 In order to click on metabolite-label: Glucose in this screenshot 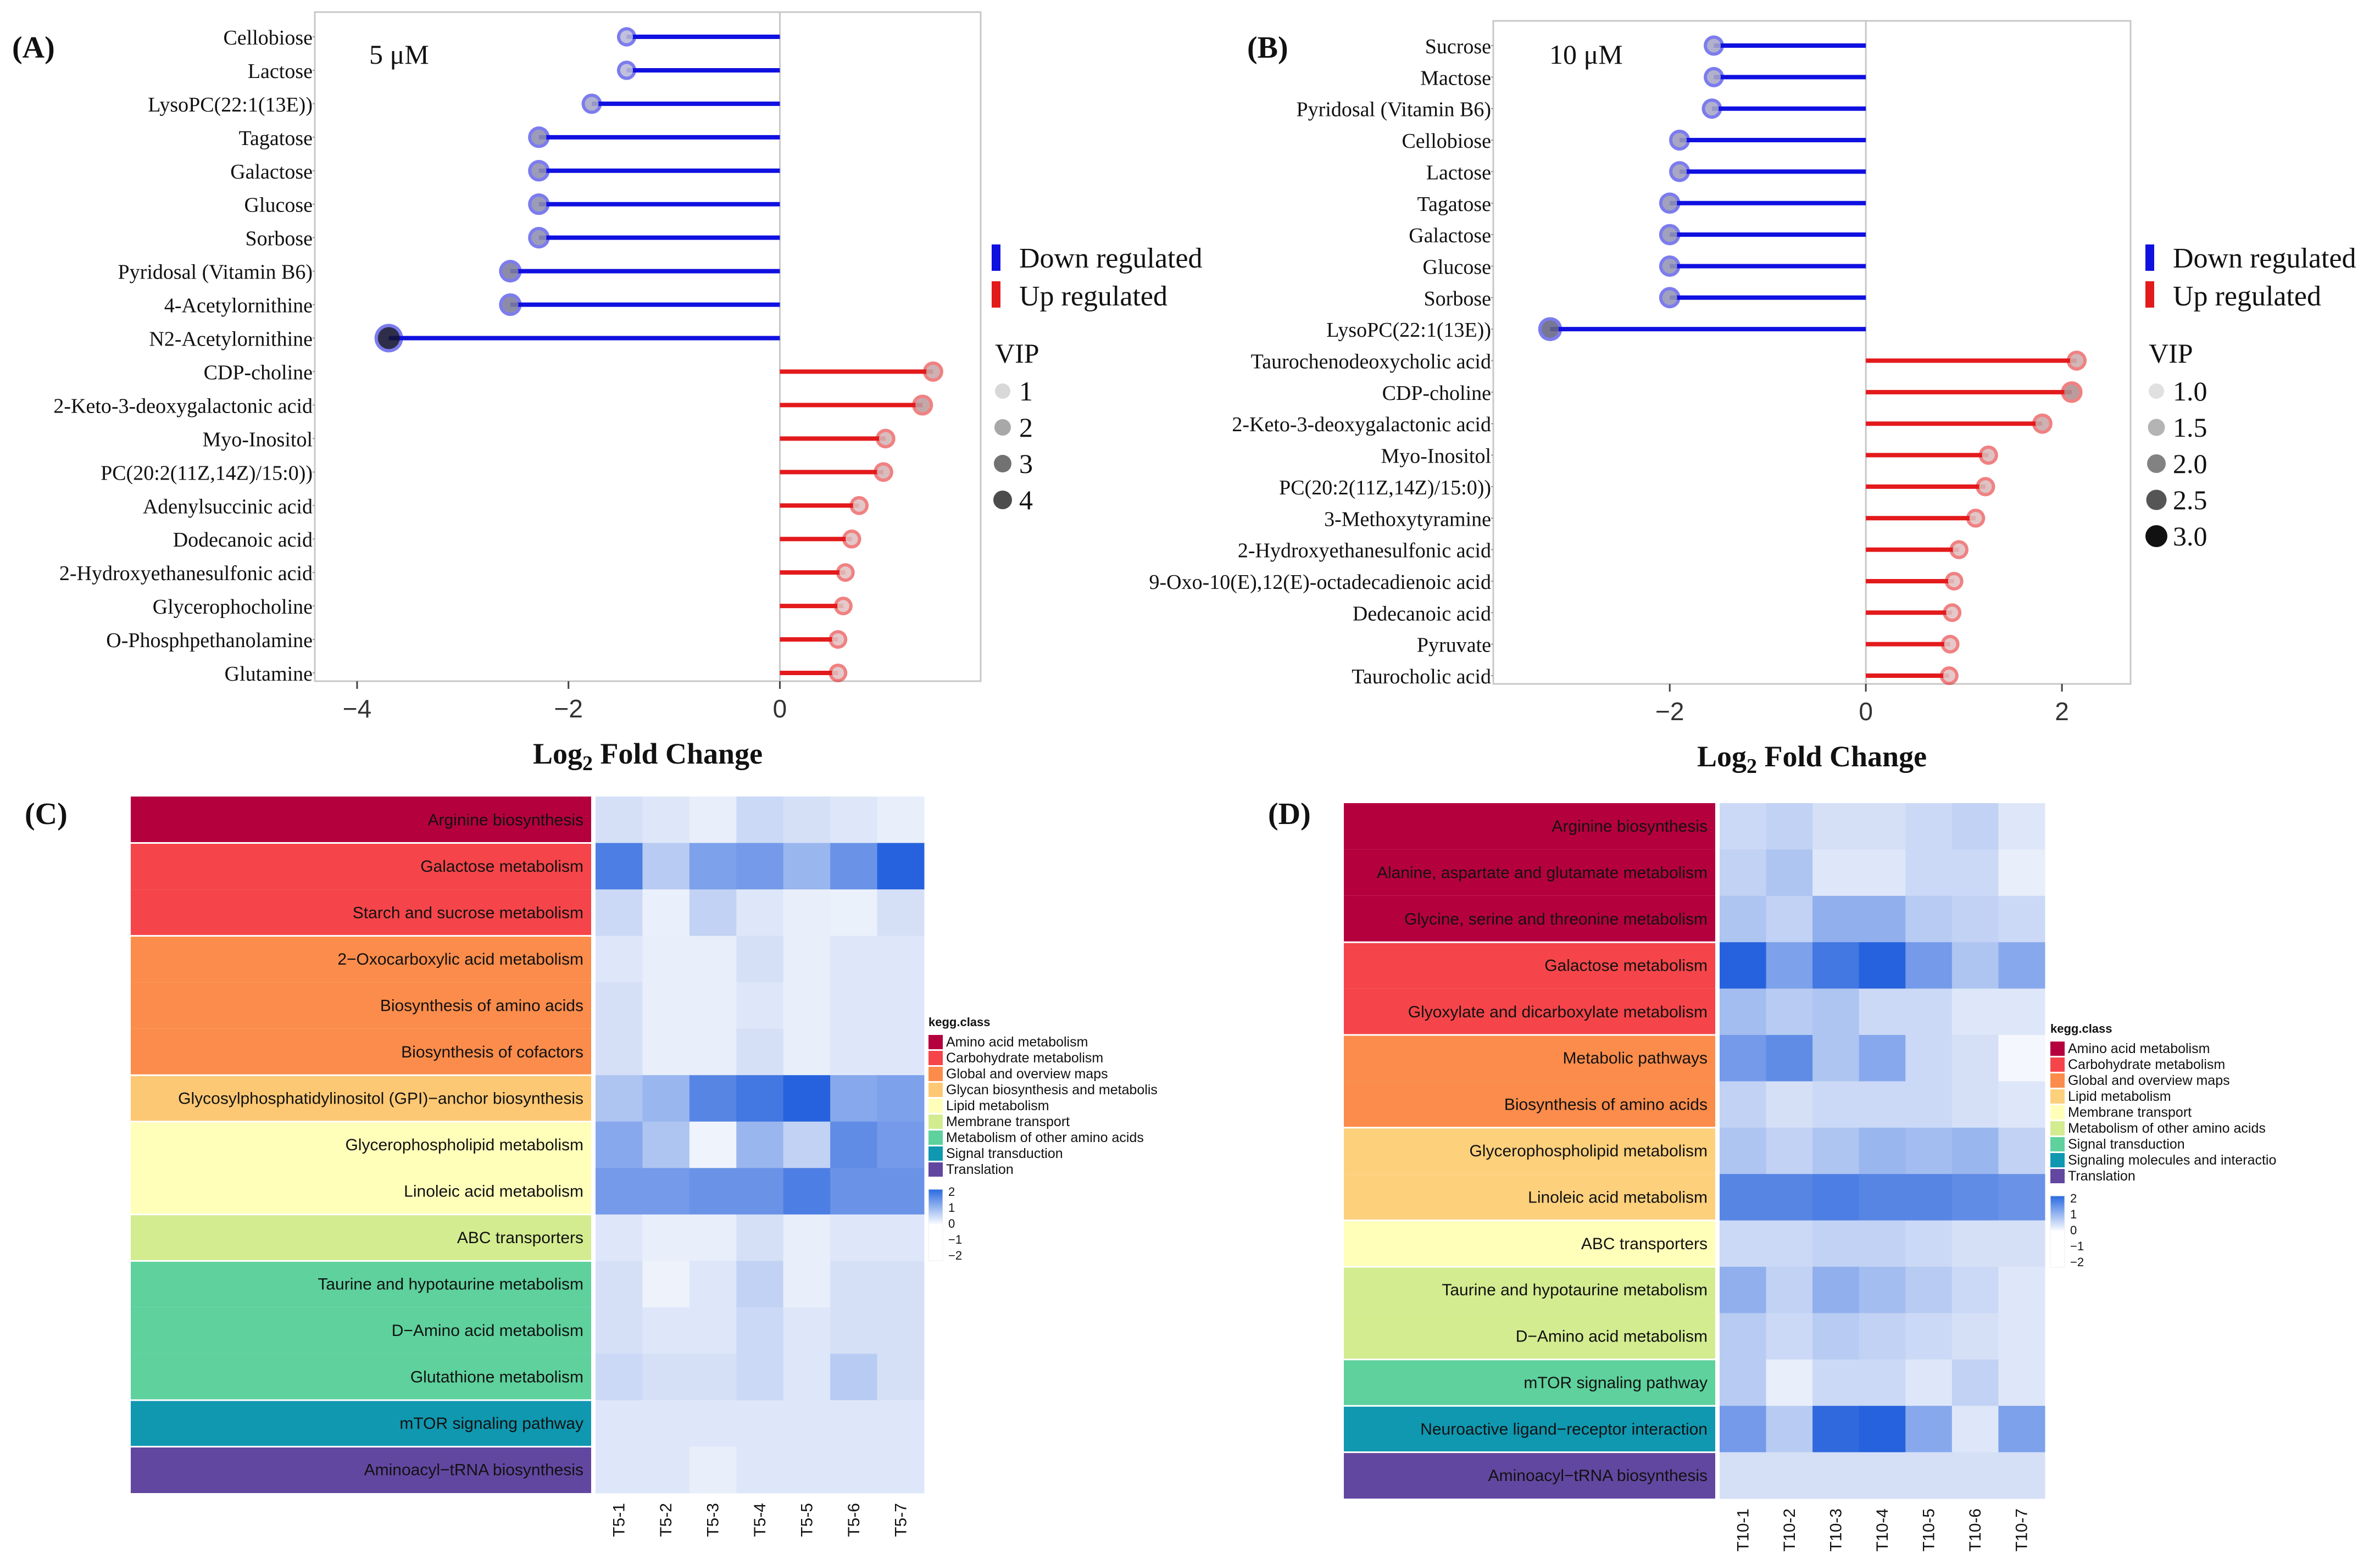, I will do `click(1456, 267)`.